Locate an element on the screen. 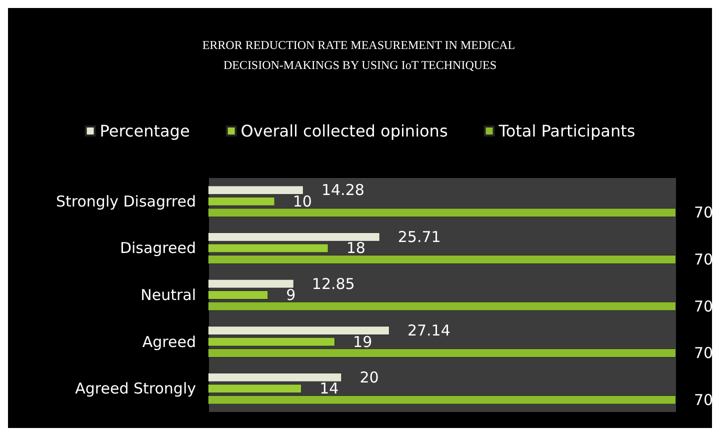 The image size is (720, 436). legend-label: Percentage is located at coordinates (145, 131).